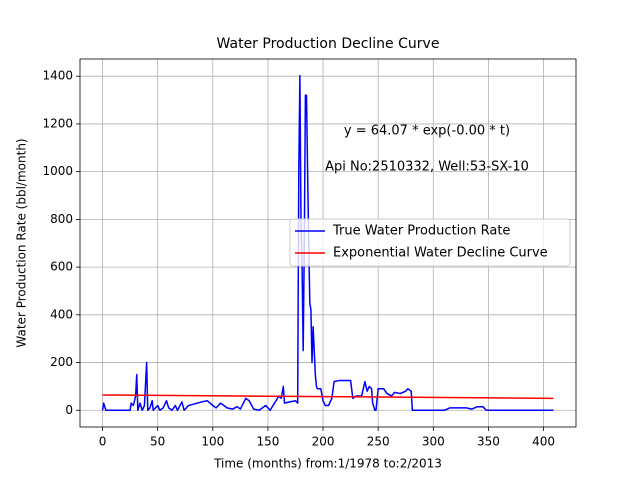  I want to click on x-tick-label: 150, so click(267, 442).